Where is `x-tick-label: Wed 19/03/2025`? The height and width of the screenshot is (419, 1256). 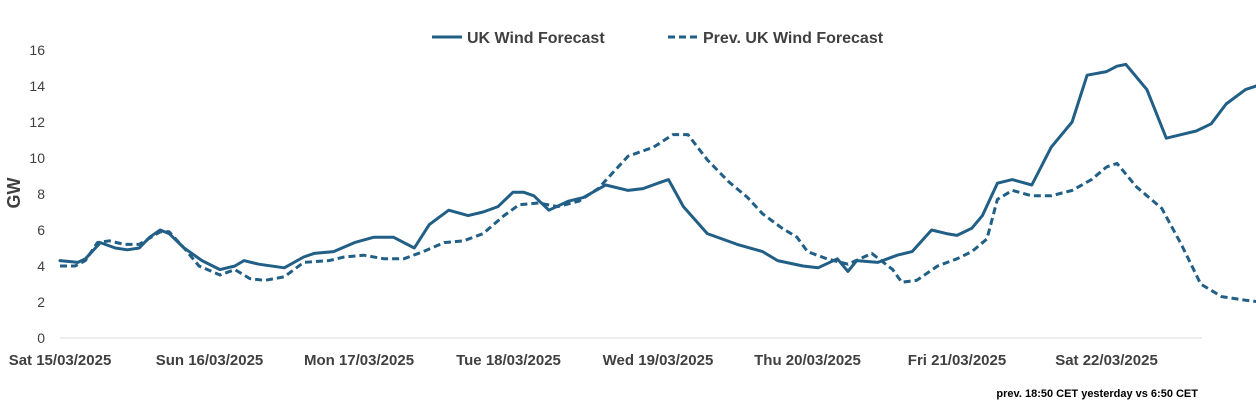 x-tick-label: Wed 19/03/2025 is located at coordinates (658, 360).